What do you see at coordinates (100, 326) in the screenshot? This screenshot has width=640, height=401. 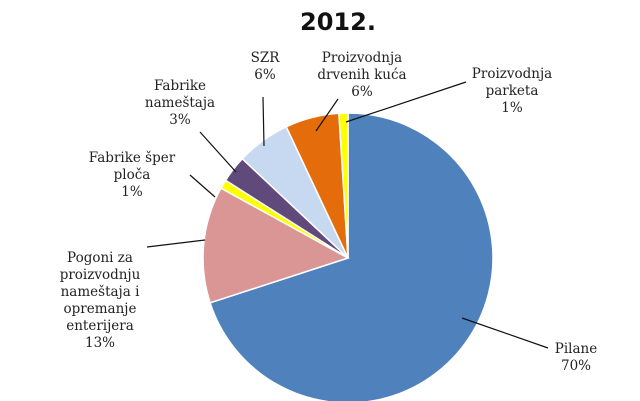 I see `slice-name-line: enterijera` at bounding box center [100, 326].